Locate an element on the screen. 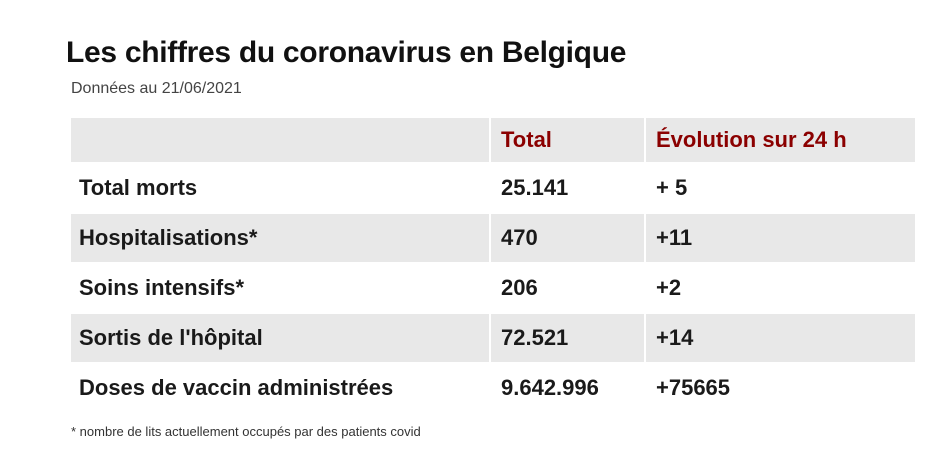 The height and width of the screenshot is (460, 950). row-total: 206 is located at coordinates (566, 288).